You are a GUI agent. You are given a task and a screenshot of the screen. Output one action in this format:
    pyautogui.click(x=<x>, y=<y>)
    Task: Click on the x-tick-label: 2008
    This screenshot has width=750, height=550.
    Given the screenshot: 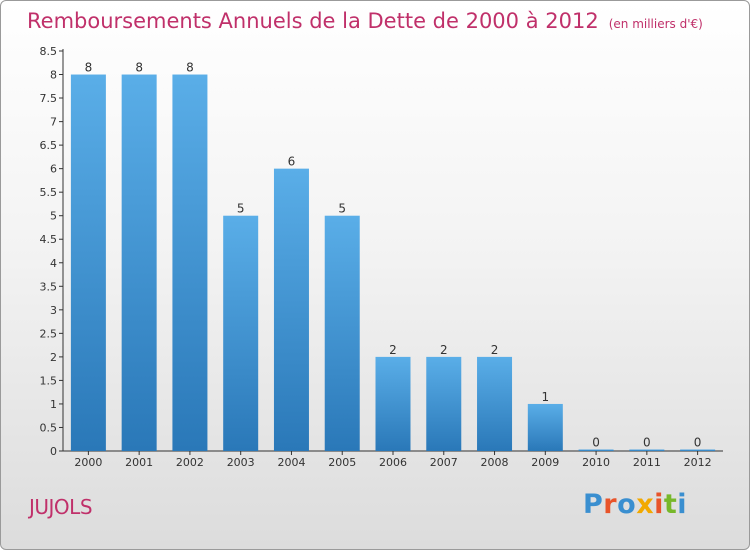 What is the action you would take?
    pyautogui.click(x=495, y=462)
    